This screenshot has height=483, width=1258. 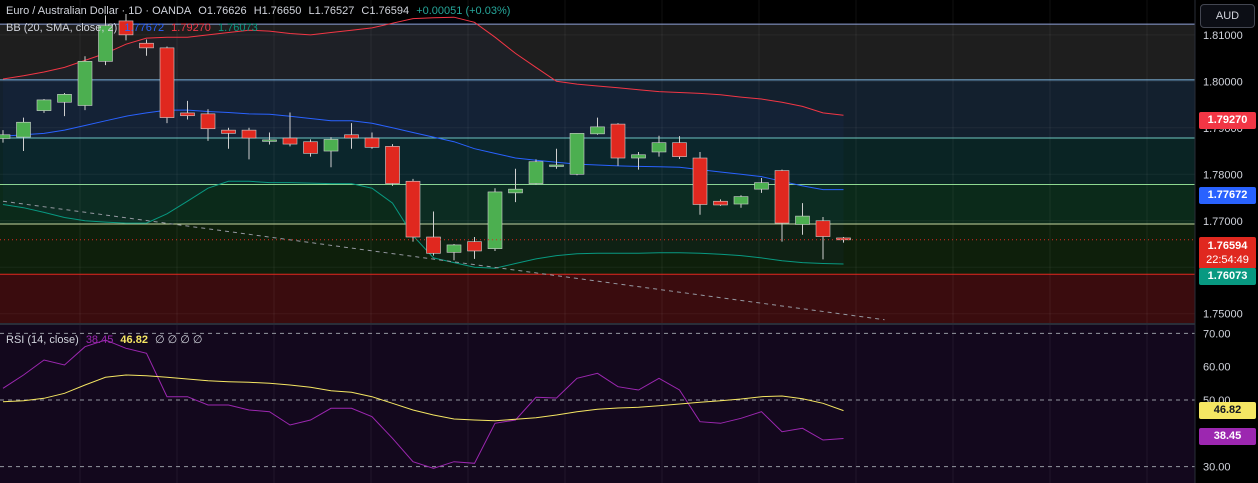 What do you see at coordinates (1227, 260) in the screenshot?
I see `bar-countdown: 22:54:49` at bounding box center [1227, 260].